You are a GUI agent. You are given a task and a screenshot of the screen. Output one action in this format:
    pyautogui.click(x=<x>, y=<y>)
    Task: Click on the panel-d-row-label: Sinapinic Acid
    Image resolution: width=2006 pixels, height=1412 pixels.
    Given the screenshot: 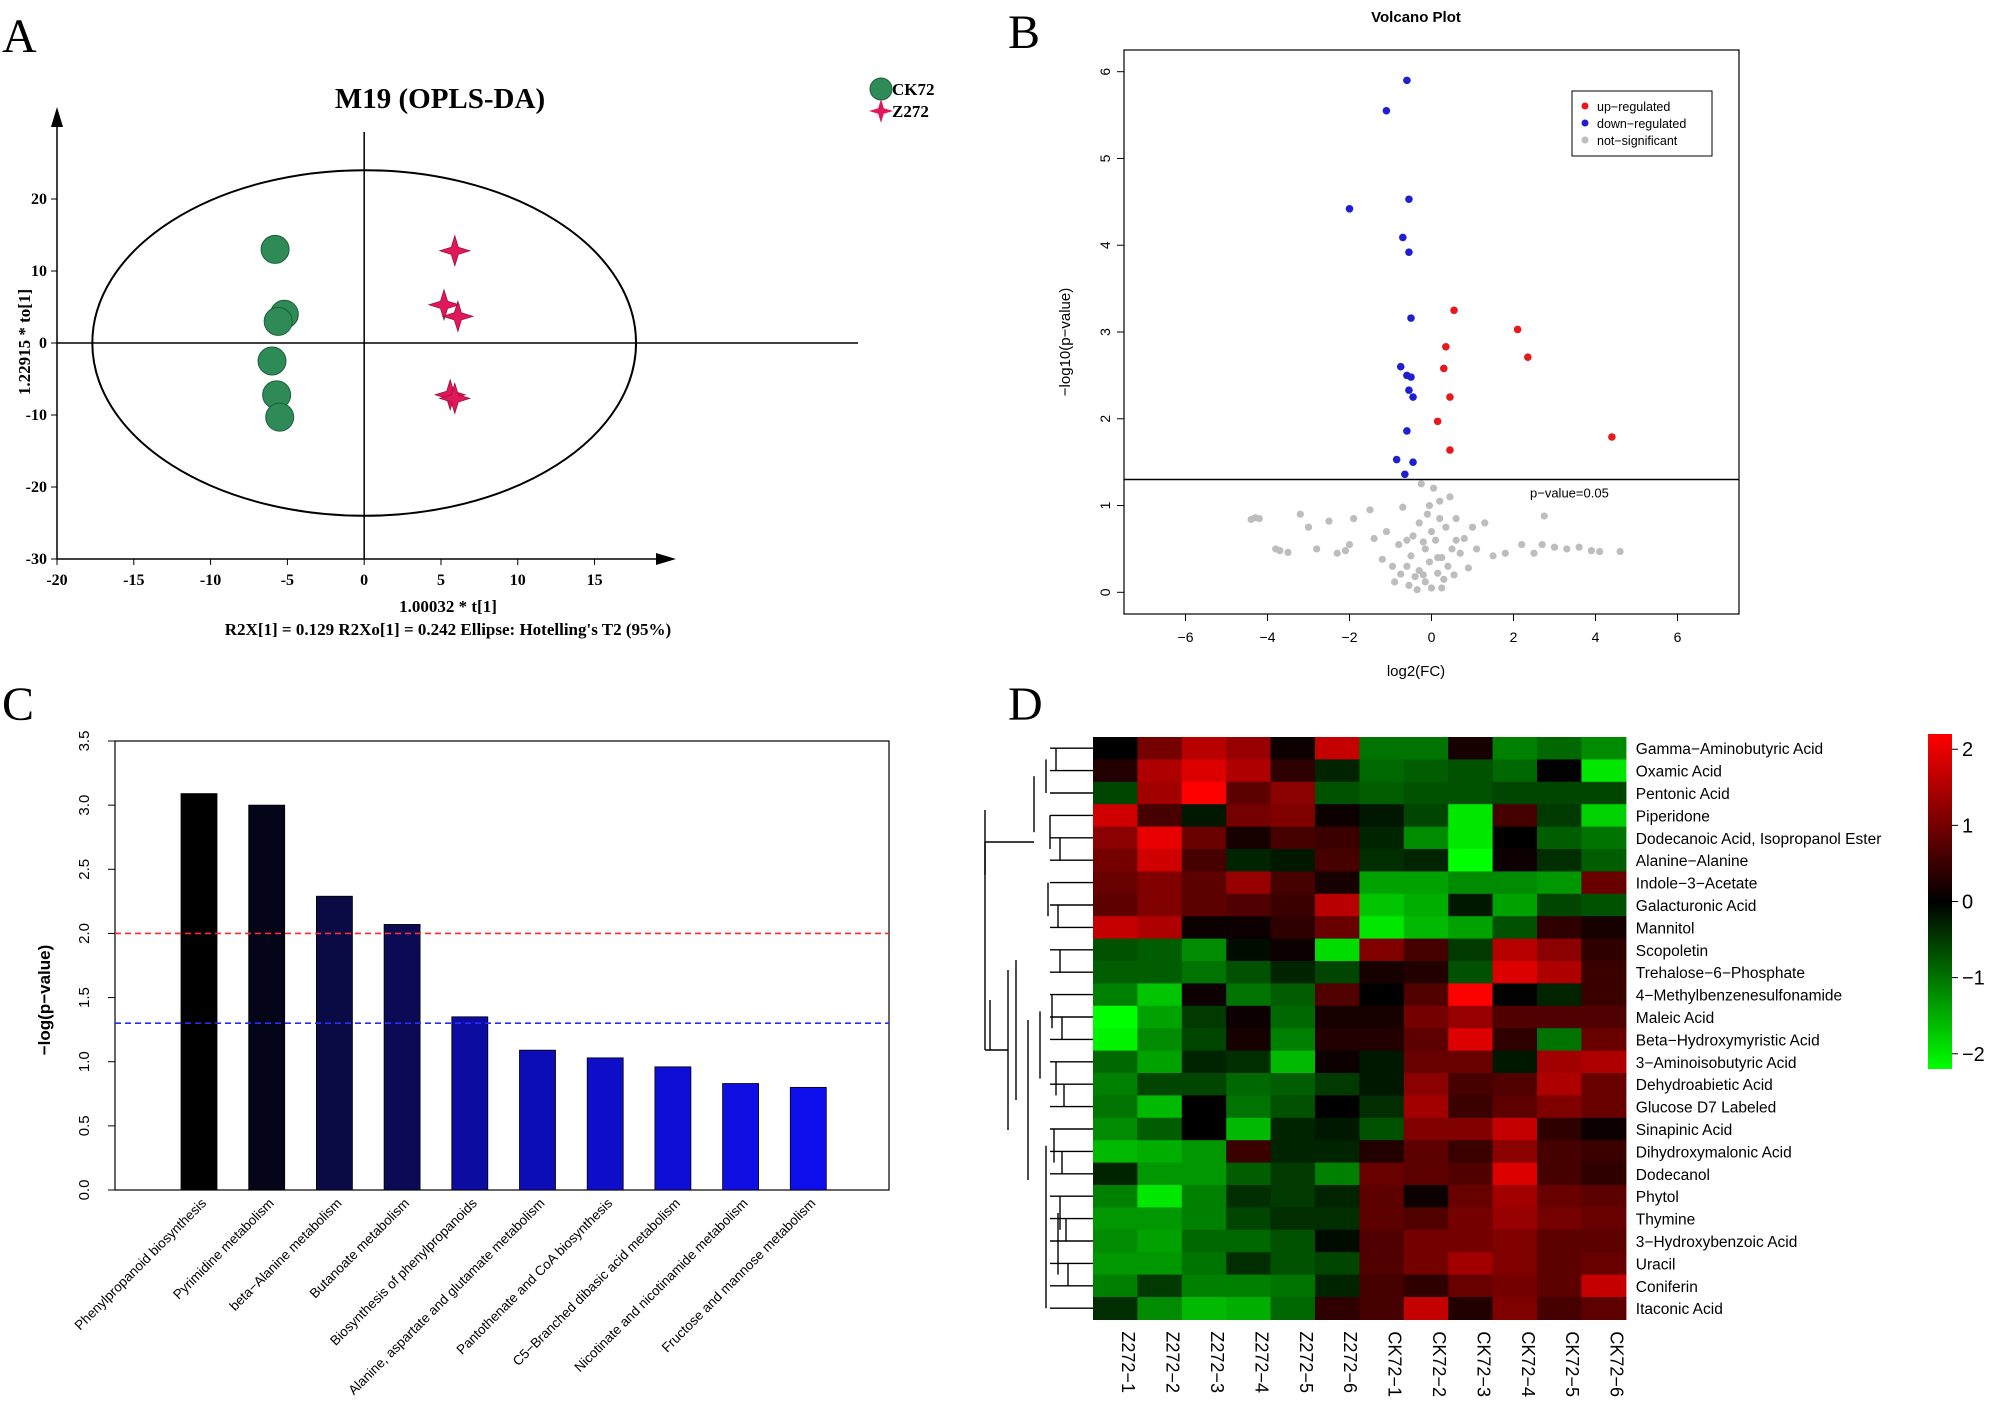 What is the action you would take?
    pyautogui.click(x=1684, y=1130)
    